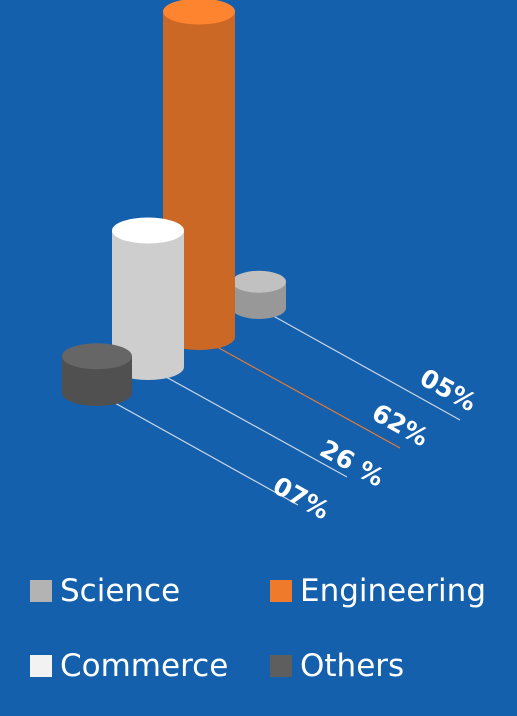 Image resolution: width=517 pixels, height=716 pixels. Describe the element at coordinates (259, 281) in the screenshot. I see `bar-top-science` at that location.